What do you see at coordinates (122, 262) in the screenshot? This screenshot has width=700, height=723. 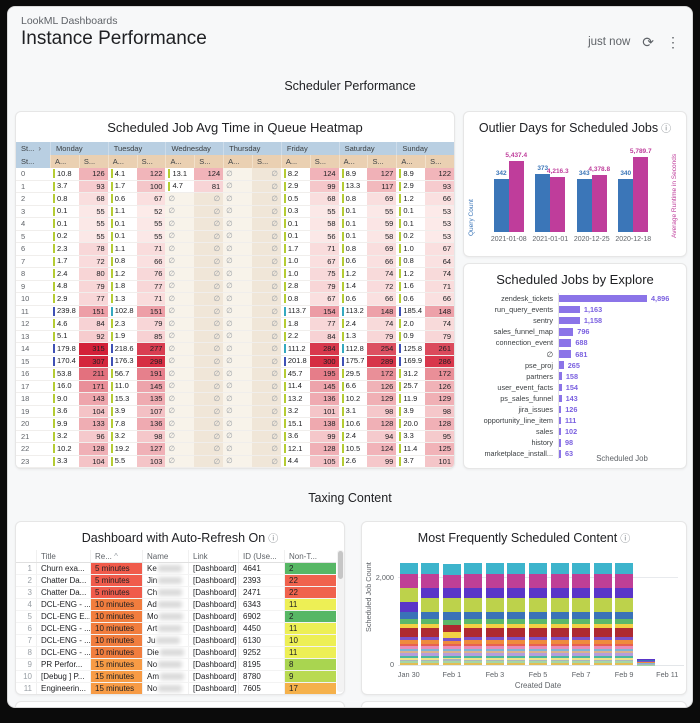 I see `heatmap-cell-avg: 0.8` at bounding box center [122, 262].